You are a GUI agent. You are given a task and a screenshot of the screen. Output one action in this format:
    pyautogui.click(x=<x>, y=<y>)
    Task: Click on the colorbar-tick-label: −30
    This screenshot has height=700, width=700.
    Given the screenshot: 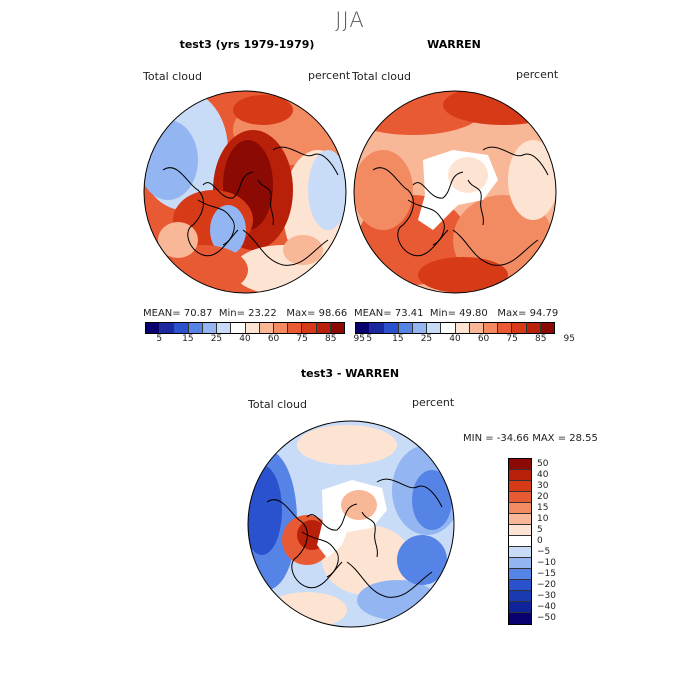 What is the action you would take?
    pyautogui.click(x=546, y=595)
    